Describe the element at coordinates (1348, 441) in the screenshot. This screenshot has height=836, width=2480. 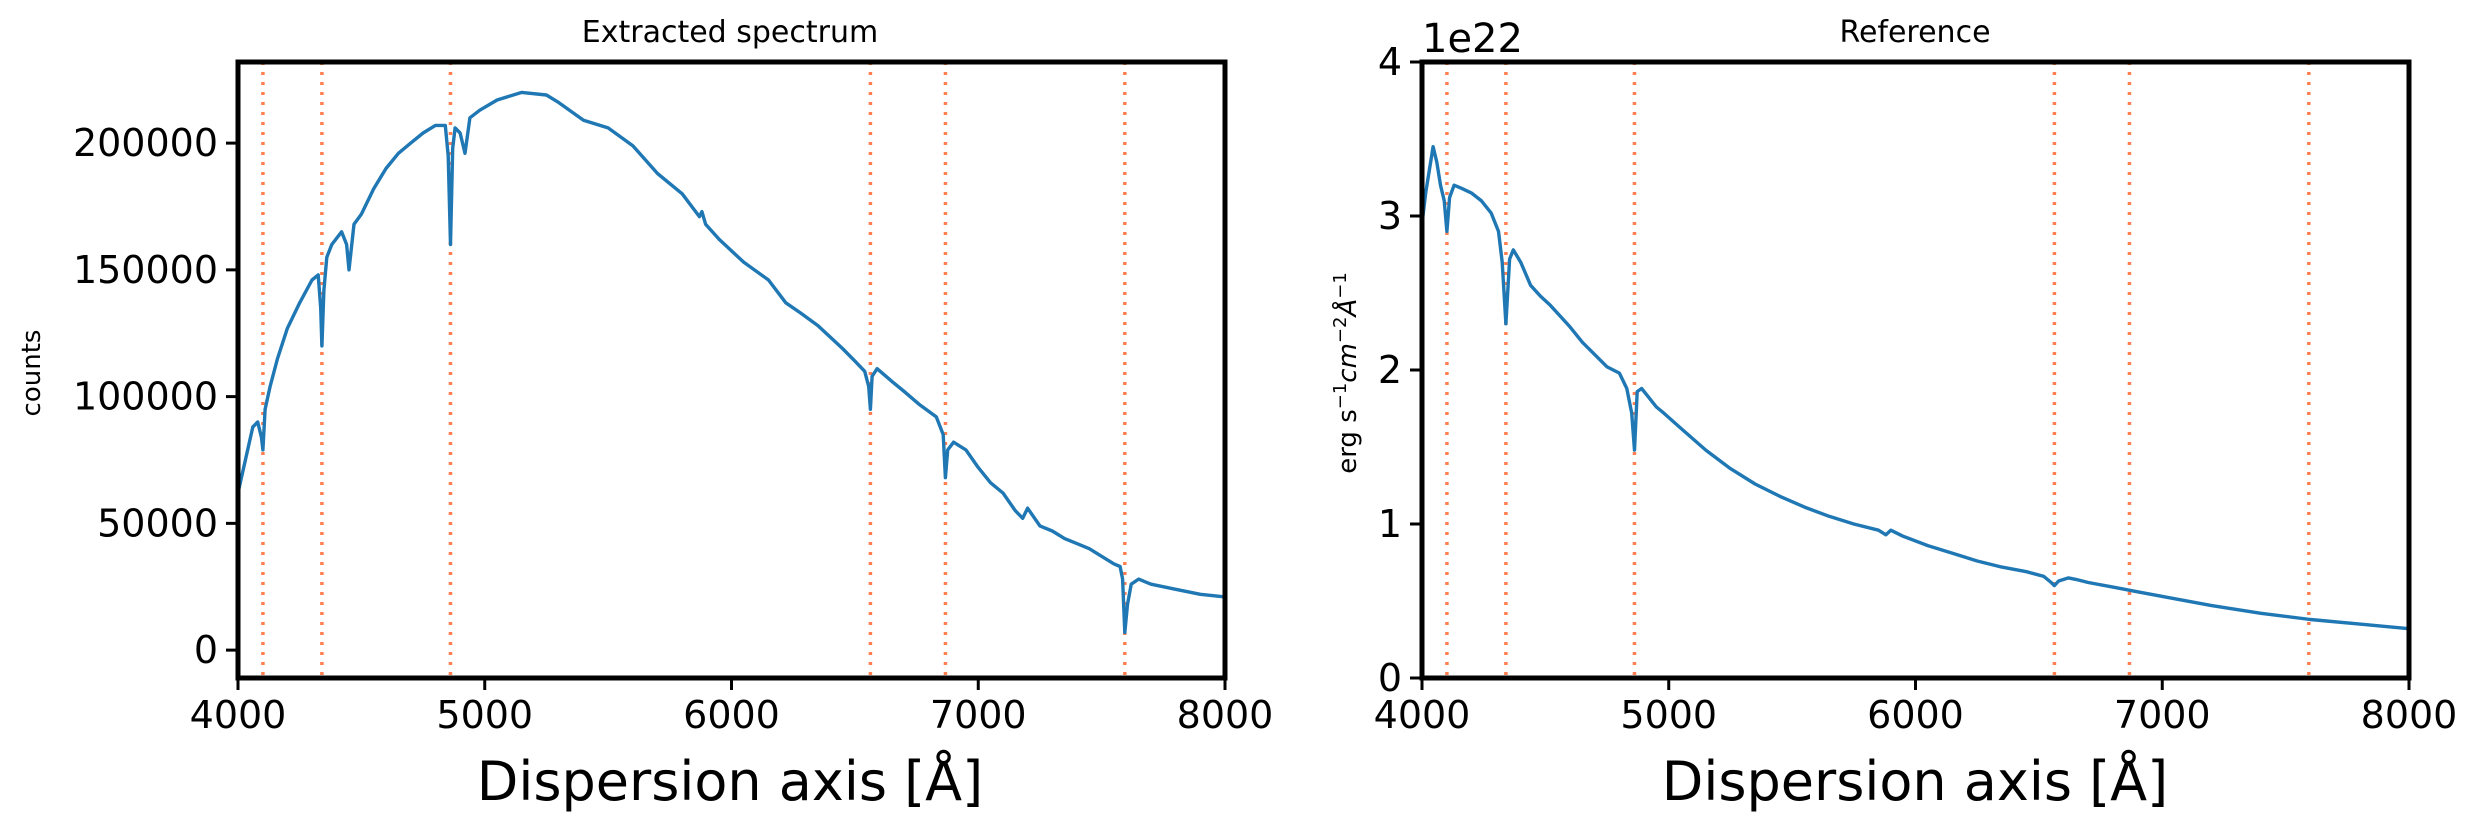
I see `ylabel-unit: erg s` at that location.